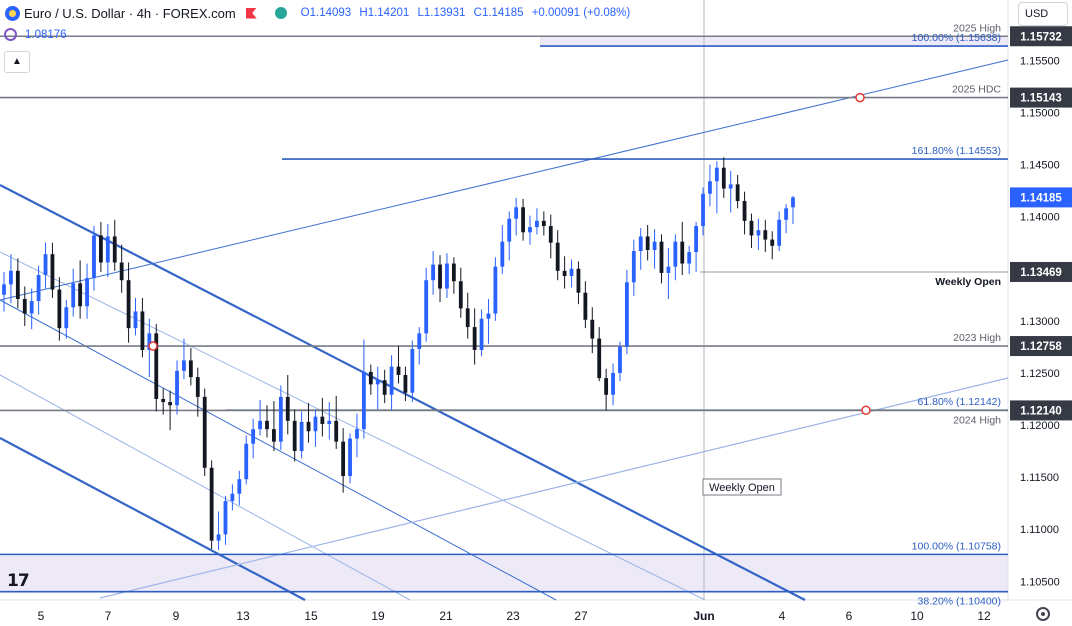  What do you see at coordinates (984, 616) in the screenshot?
I see `time-tick-label: 12` at bounding box center [984, 616].